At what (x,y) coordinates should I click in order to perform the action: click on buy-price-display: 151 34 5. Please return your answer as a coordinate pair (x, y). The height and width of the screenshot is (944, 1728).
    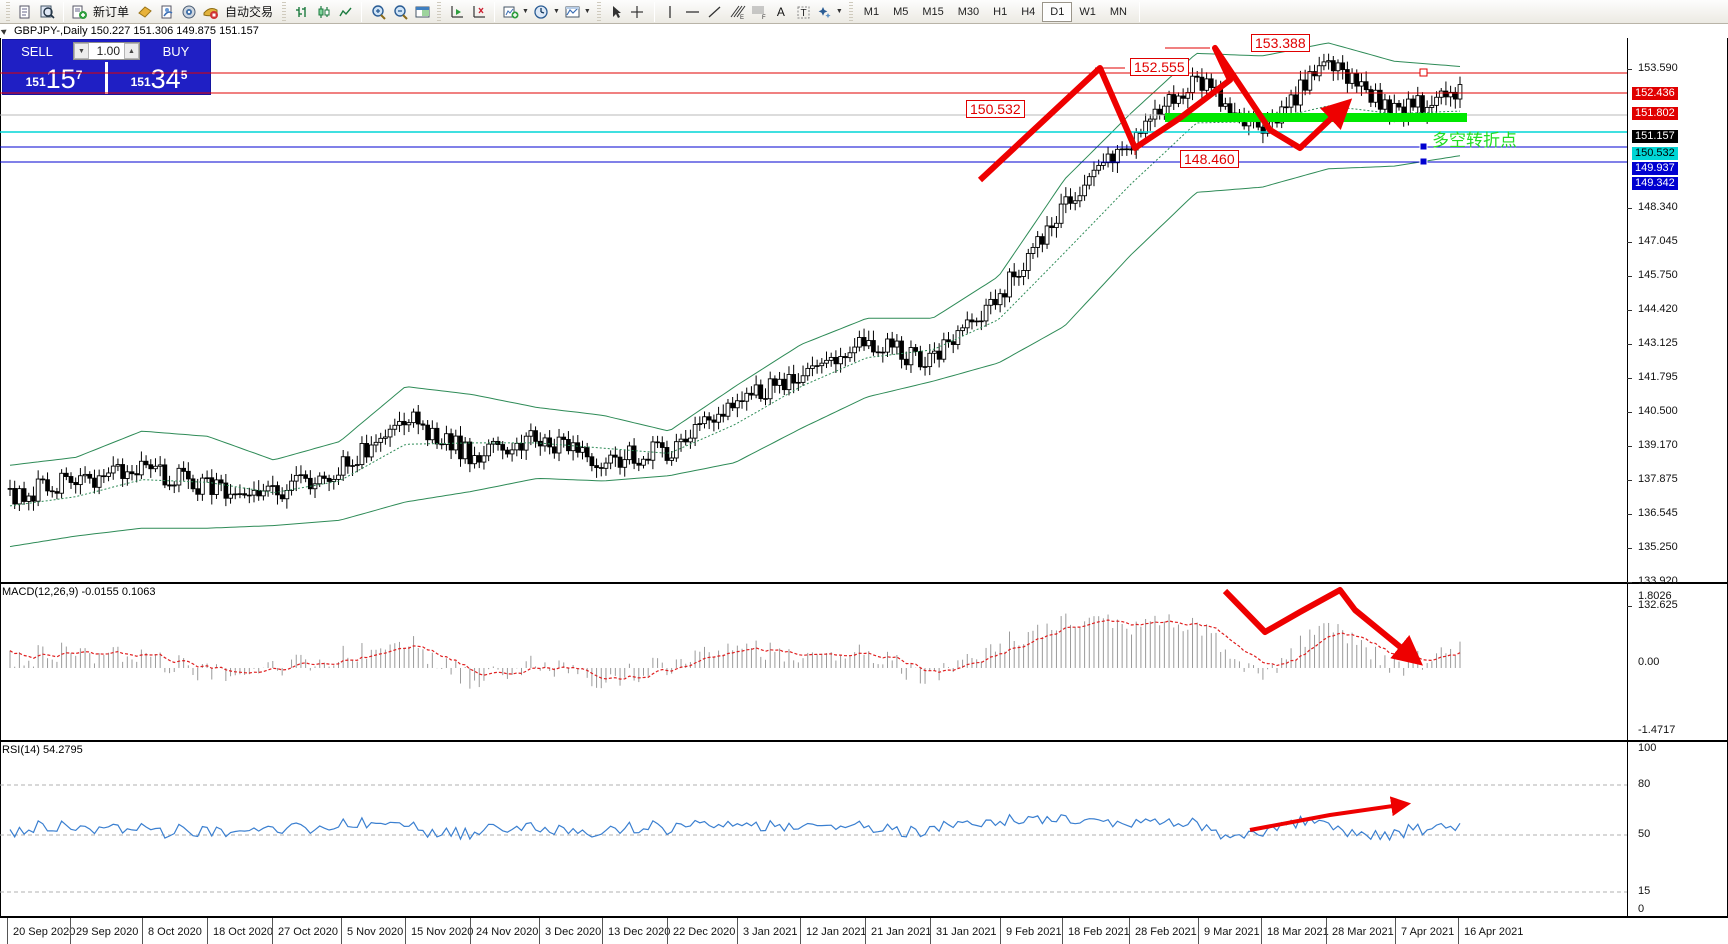
    Looking at the image, I should click on (159, 78).